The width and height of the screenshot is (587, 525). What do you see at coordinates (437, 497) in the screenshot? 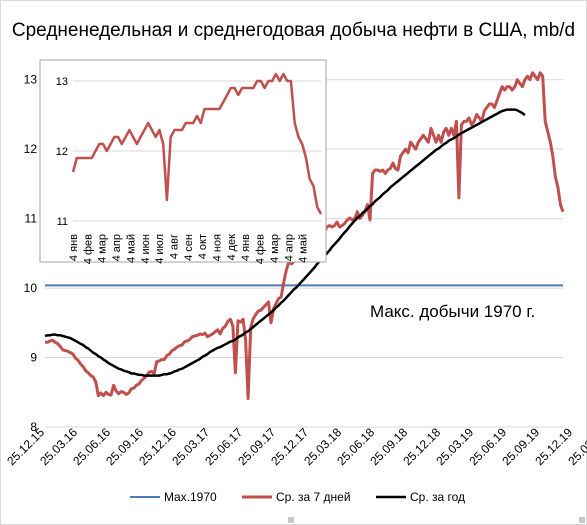
I see `legend-item-yearly-label: Ср. за год` at bounding box center [437, 497].